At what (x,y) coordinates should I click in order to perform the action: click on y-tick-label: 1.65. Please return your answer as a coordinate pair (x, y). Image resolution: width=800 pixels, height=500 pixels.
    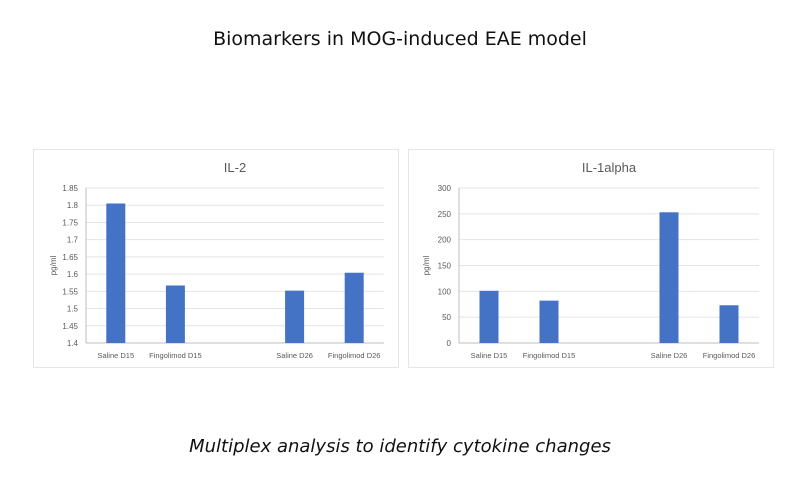
    Looking at the image, I should click on (70, 257).